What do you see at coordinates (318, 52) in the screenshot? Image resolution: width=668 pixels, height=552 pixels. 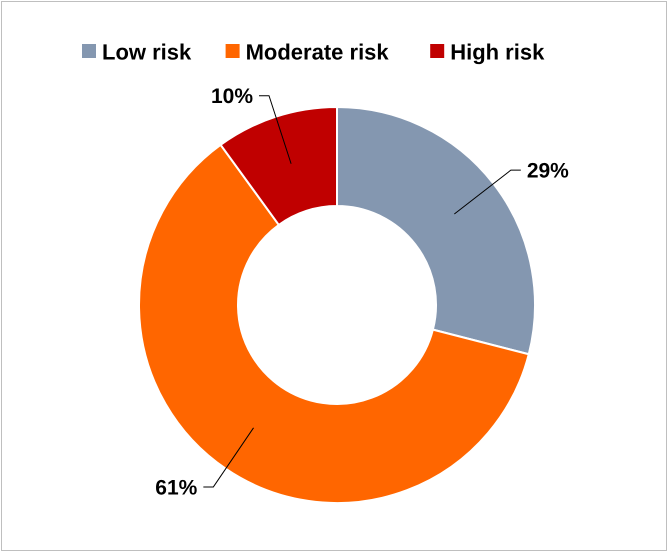 I see `legend-label: Moderate risk` at bounding box center [318, 52].